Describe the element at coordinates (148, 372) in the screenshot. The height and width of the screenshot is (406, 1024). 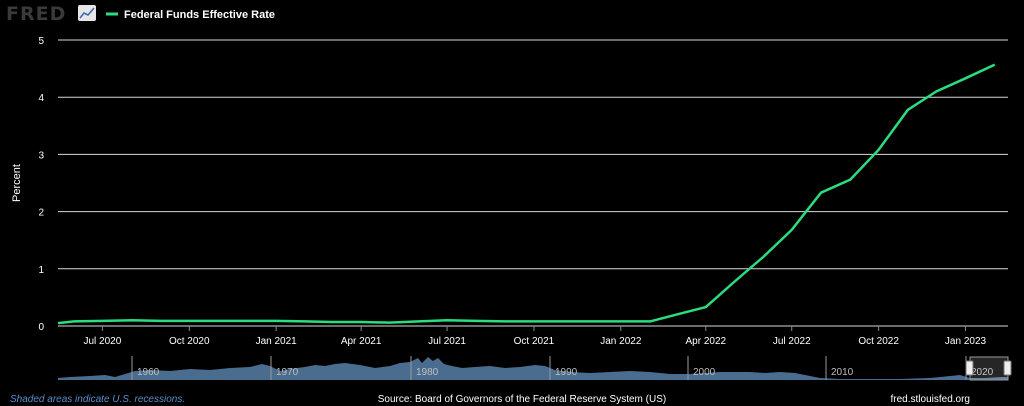
I see `navigator-decade-label: 1960` at that location.